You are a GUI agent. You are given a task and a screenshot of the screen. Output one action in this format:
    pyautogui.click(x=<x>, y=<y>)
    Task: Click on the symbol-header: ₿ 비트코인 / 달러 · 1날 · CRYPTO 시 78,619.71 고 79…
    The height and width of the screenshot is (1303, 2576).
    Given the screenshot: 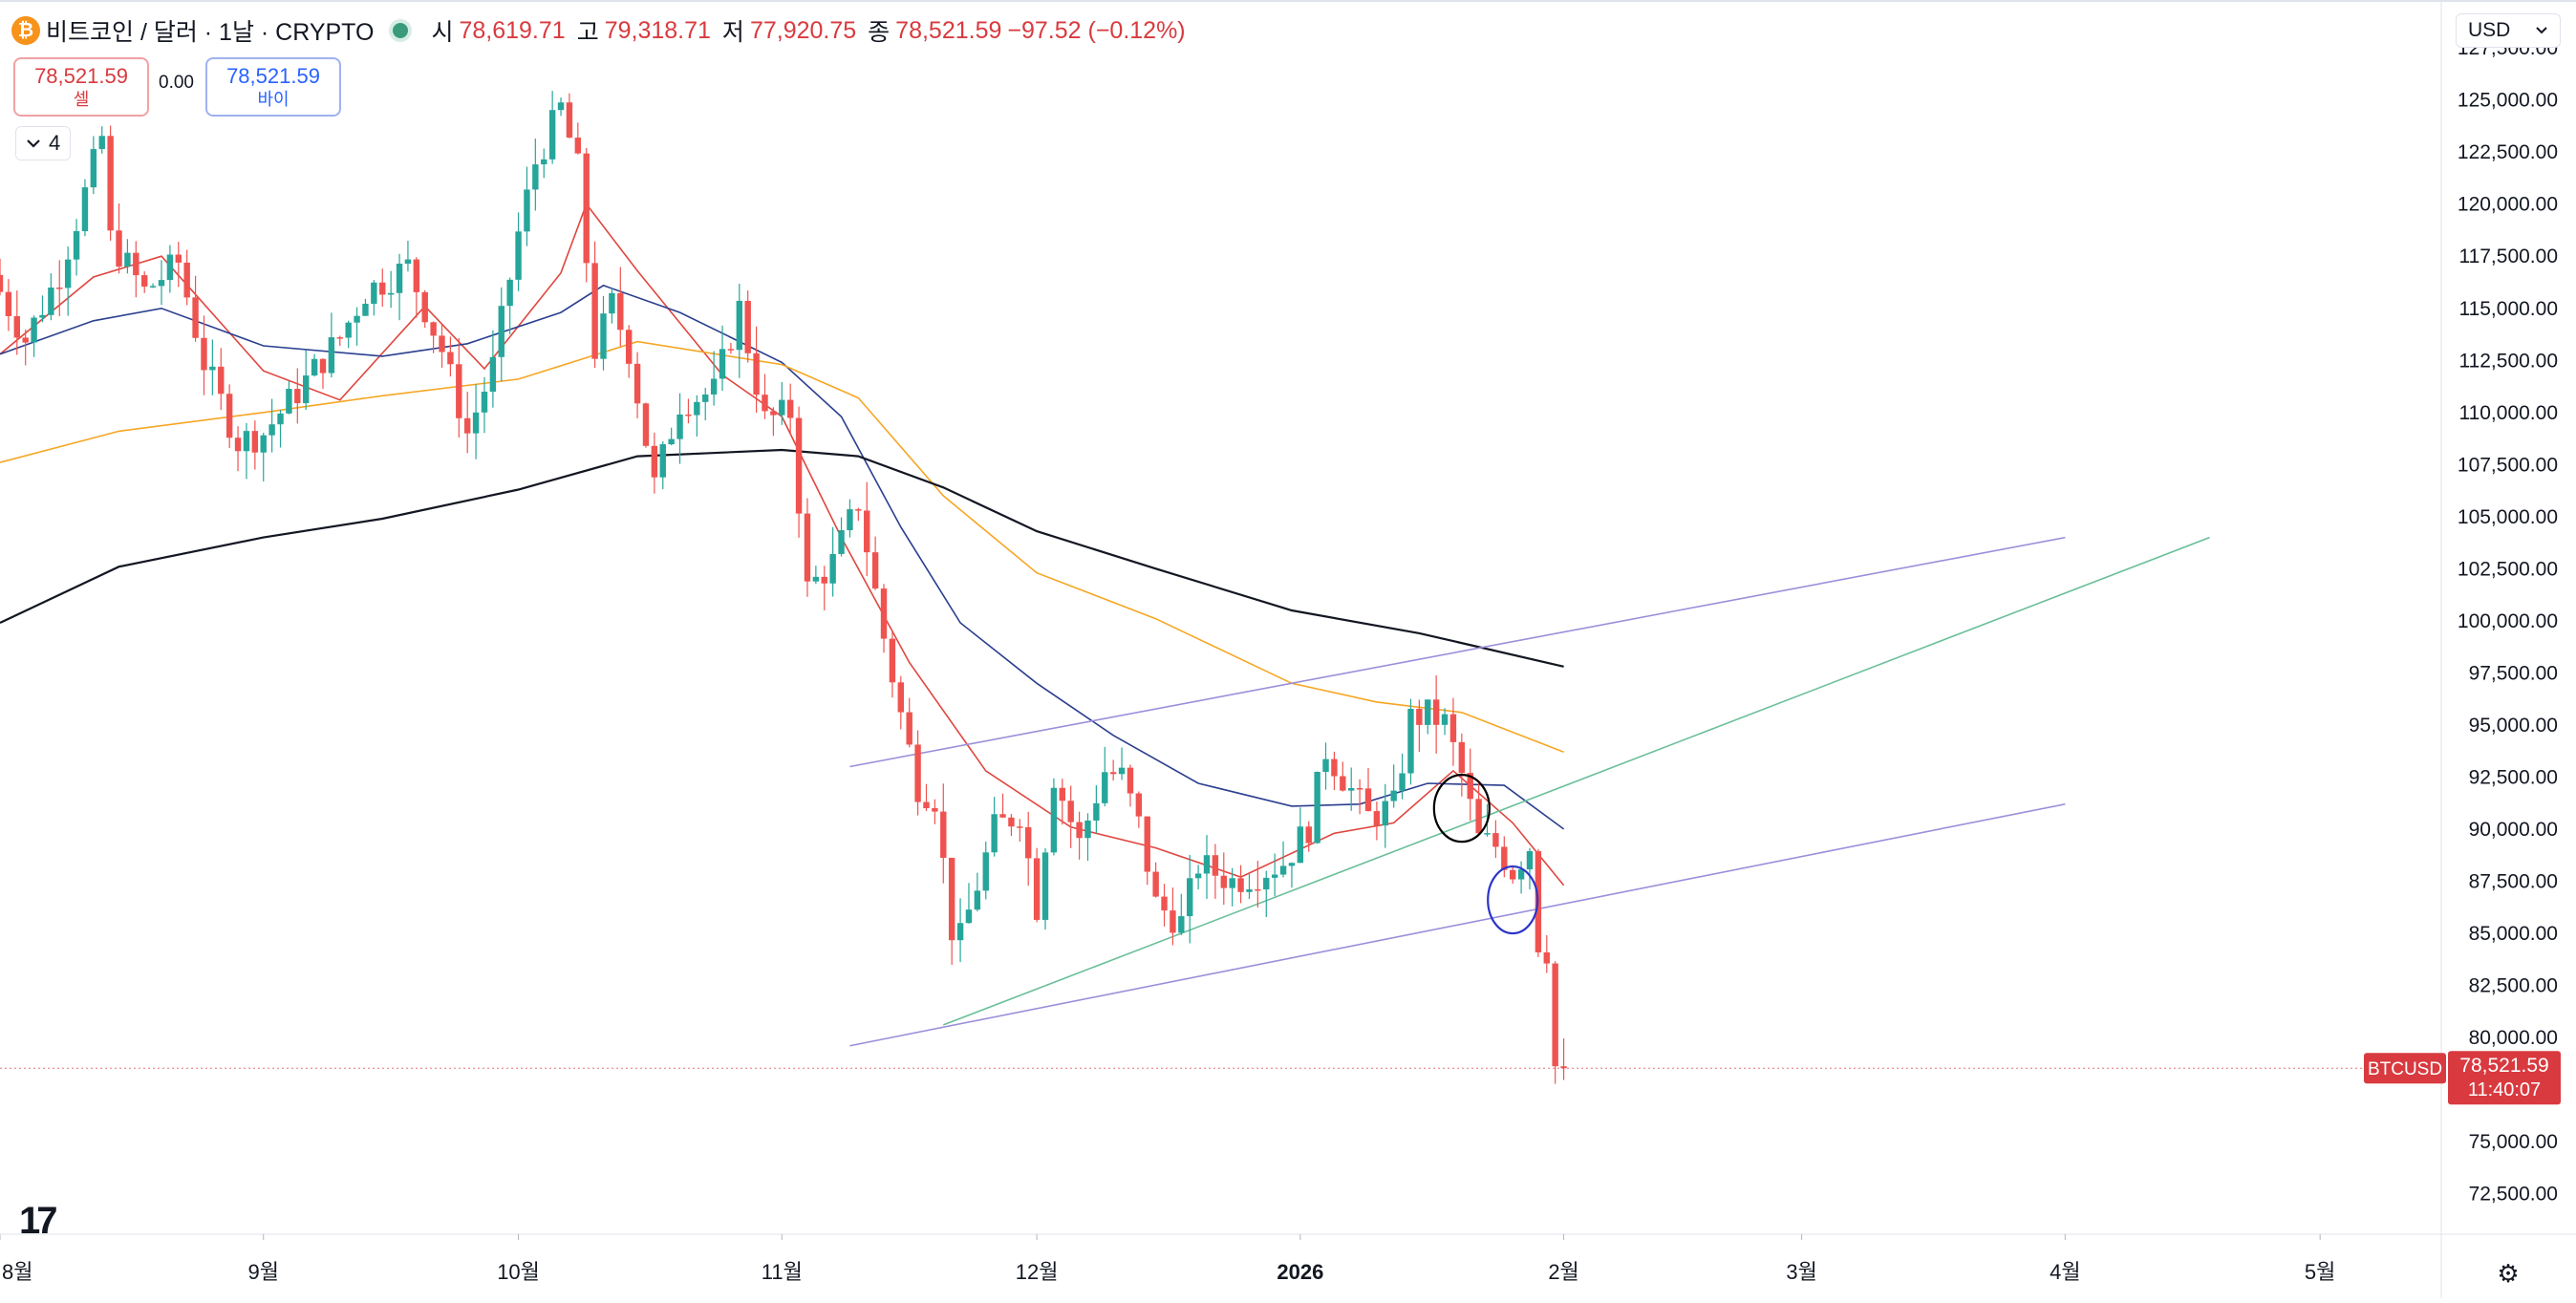 What is the action you would take?
    pyautogui.click(x=598, y=31)
    